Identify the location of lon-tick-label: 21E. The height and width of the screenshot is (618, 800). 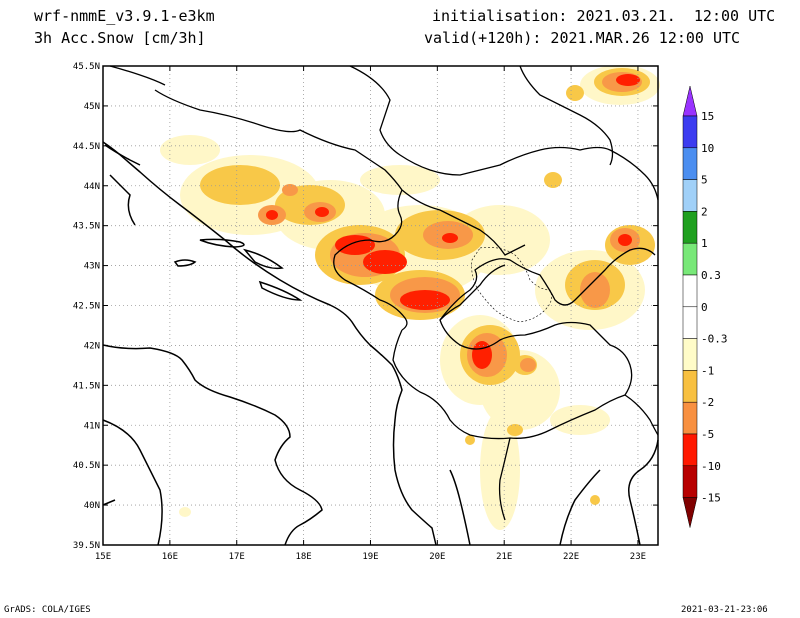
(504, 557).